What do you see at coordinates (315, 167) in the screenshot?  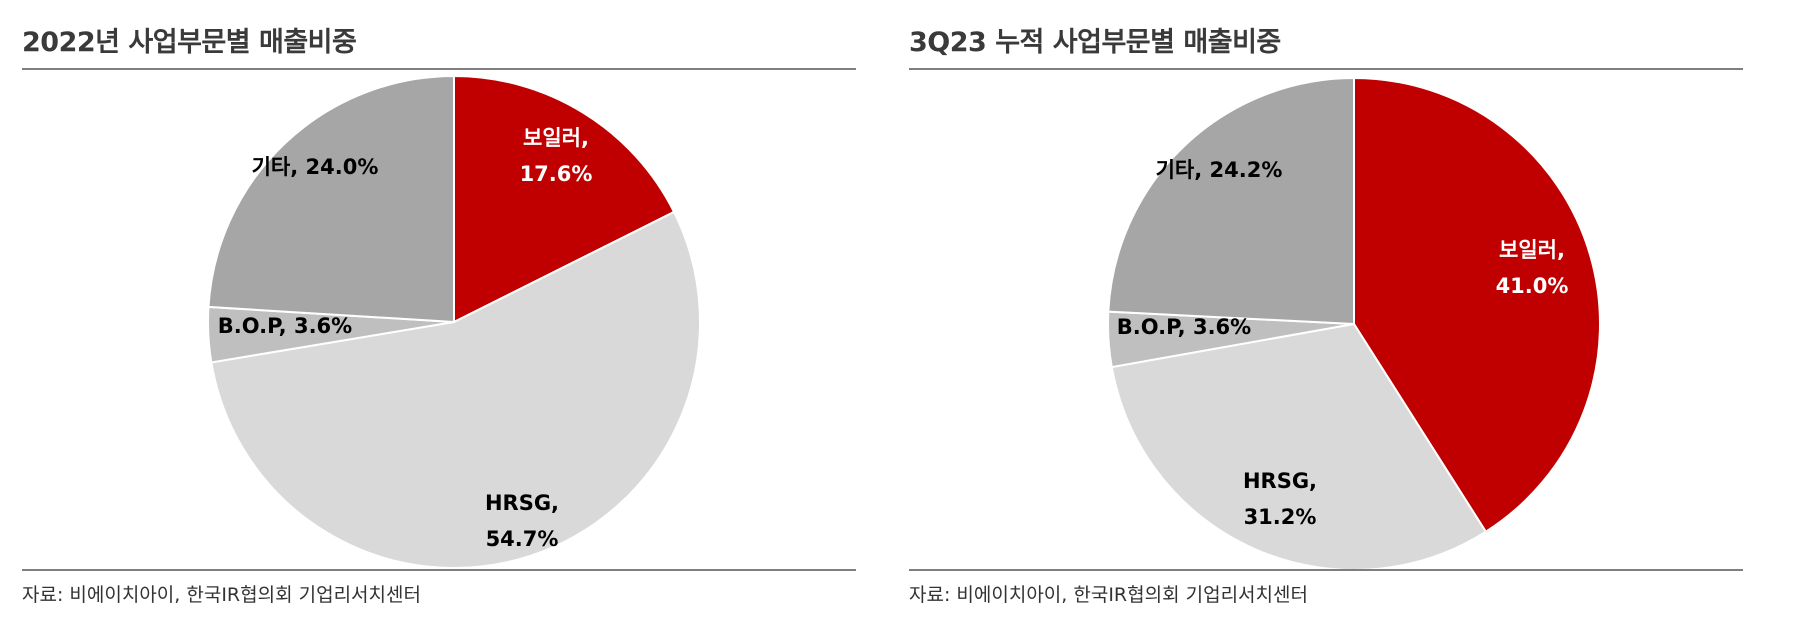 I see `slice-label-4: 기타, 24.0%` at bounding box center [315, 167].